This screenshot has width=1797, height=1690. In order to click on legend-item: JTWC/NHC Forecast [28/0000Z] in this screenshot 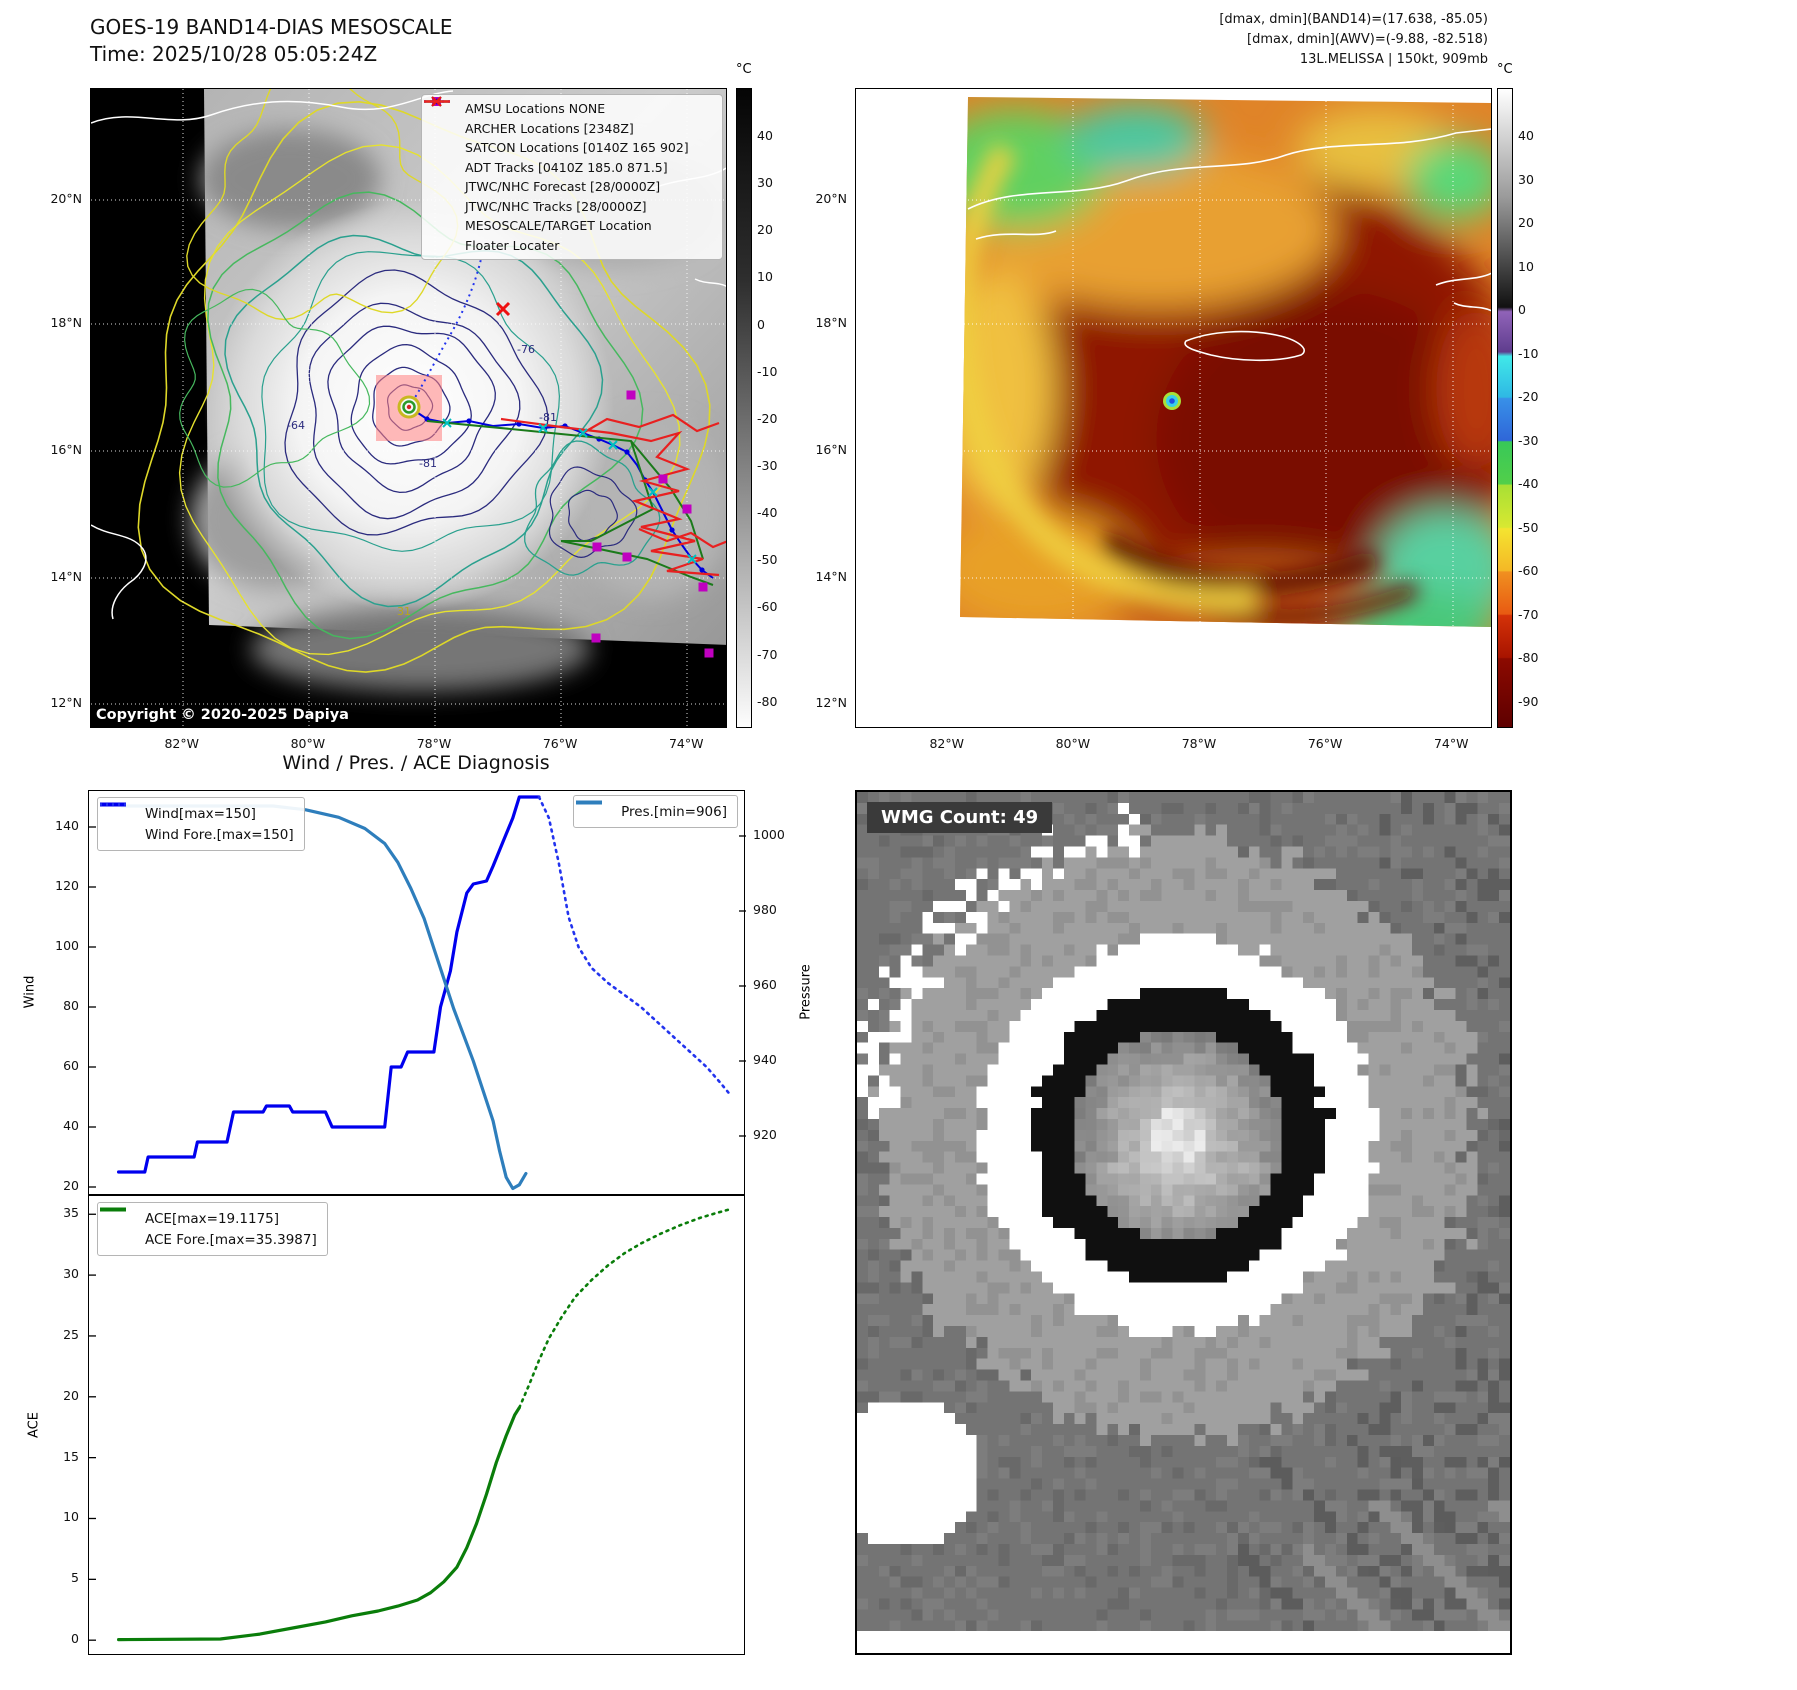, I will do `click(570, 148)`.